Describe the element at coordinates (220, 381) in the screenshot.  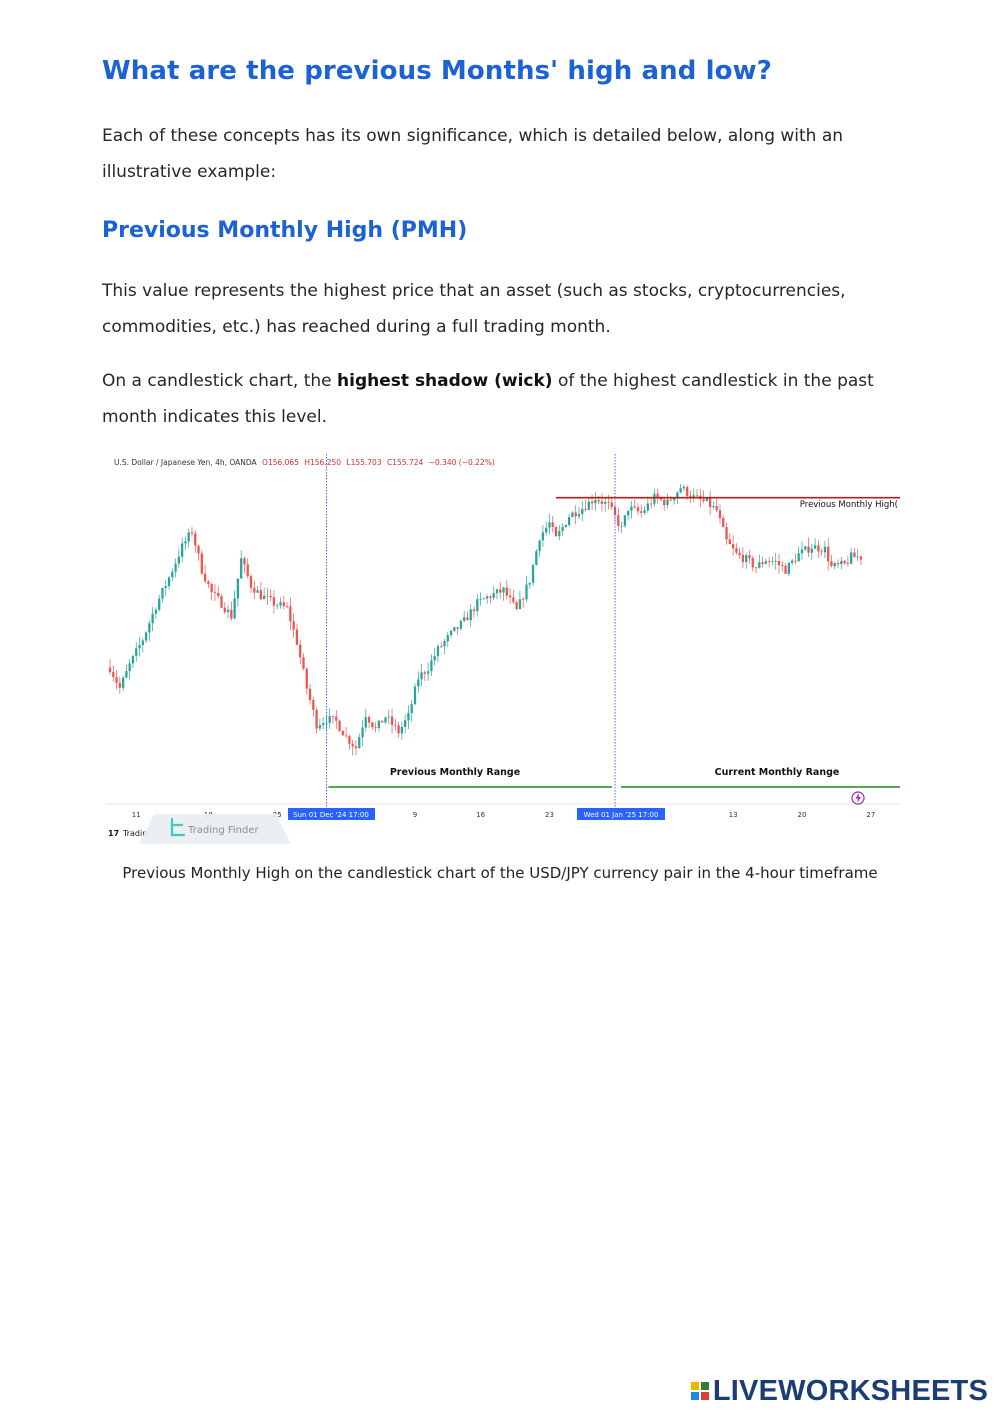
I see `pmh-wick-text-pre: On a candlestick chart, the` at that location.